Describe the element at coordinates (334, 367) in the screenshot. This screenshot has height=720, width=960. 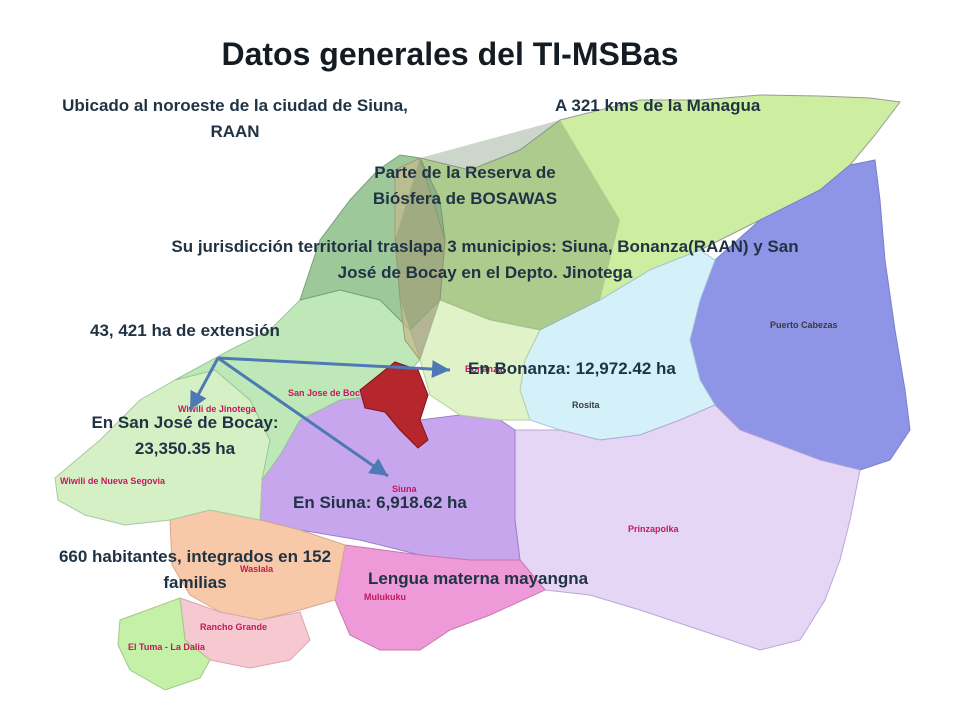
I see `arrow-to-bonanza` at that location.